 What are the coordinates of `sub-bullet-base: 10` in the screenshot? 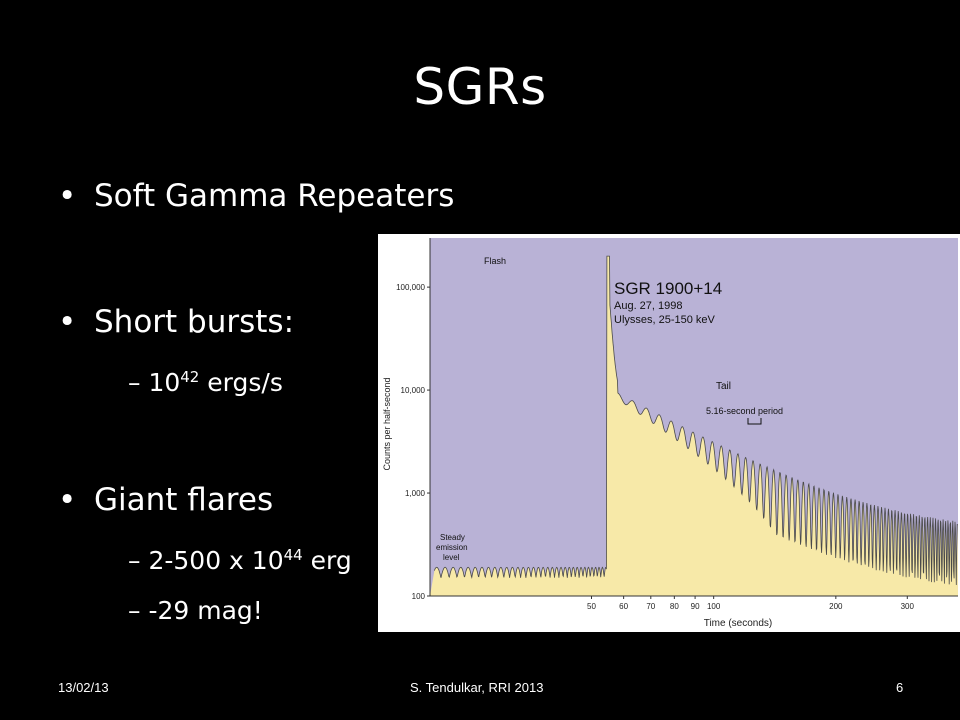 It's located at (164, 382).